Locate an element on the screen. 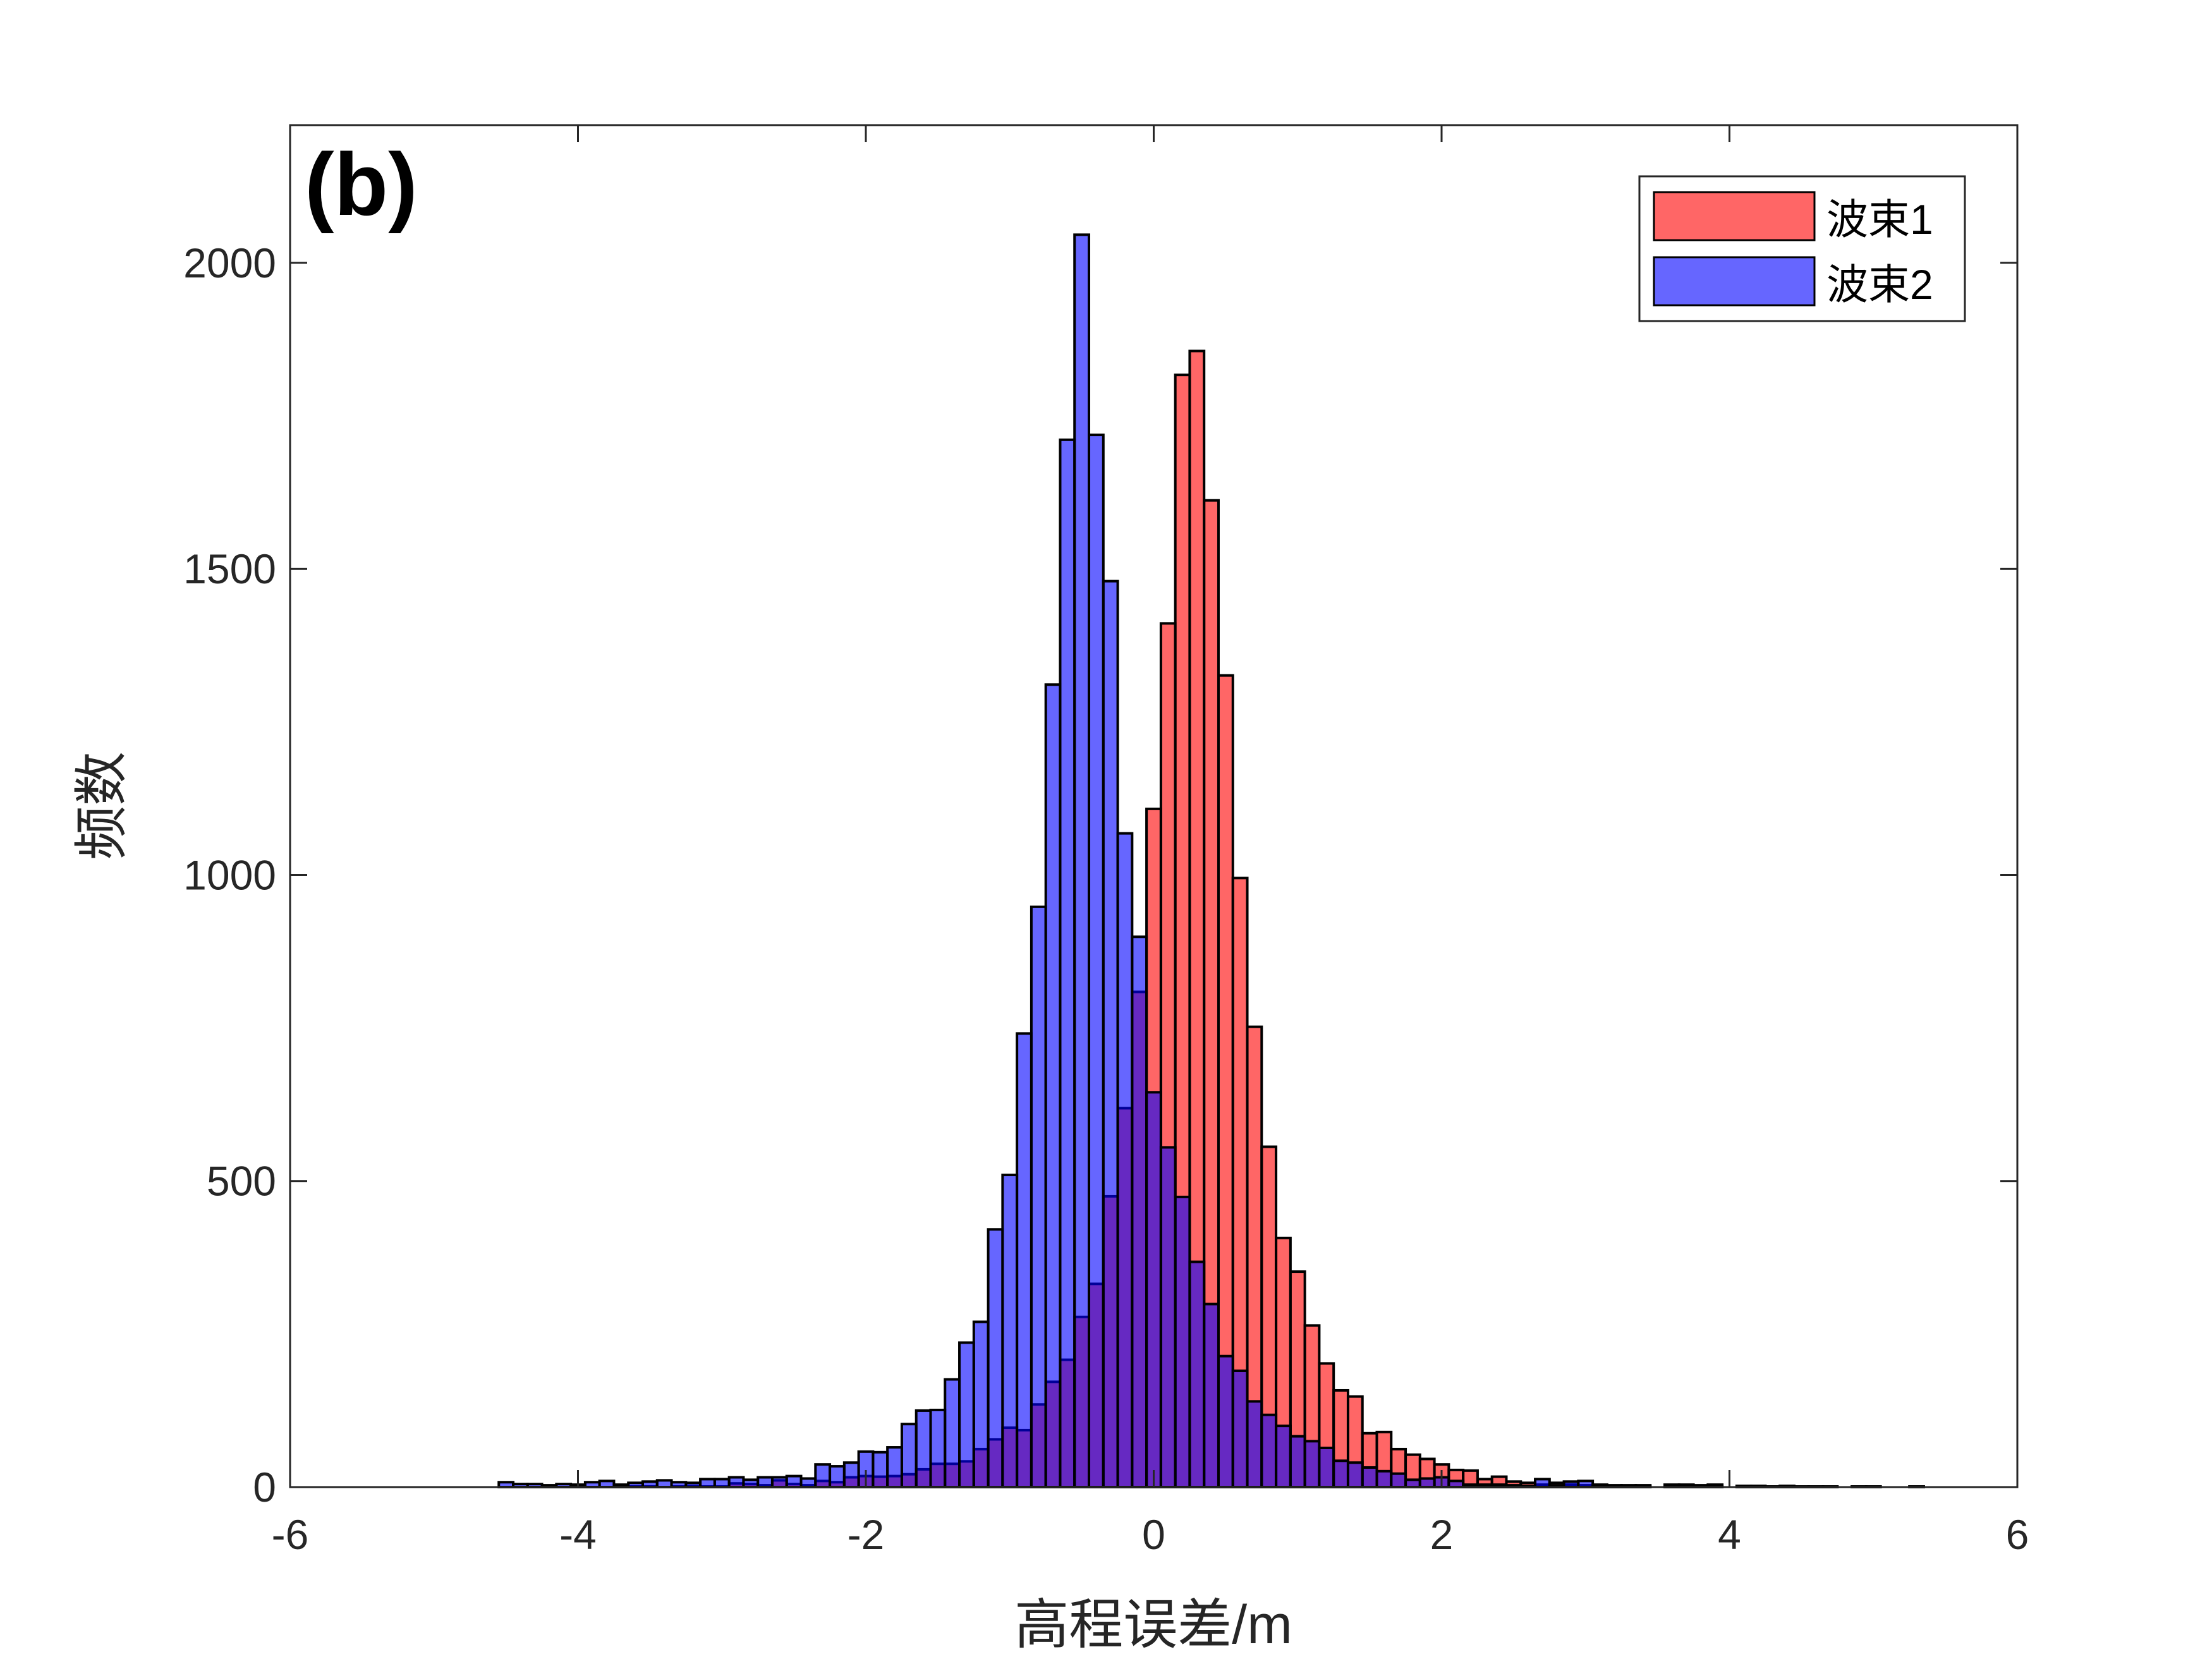 This screenshot has height=1659, width=2212. legend-label-beam2: 波束2 is located at coordinates (1880, 284).